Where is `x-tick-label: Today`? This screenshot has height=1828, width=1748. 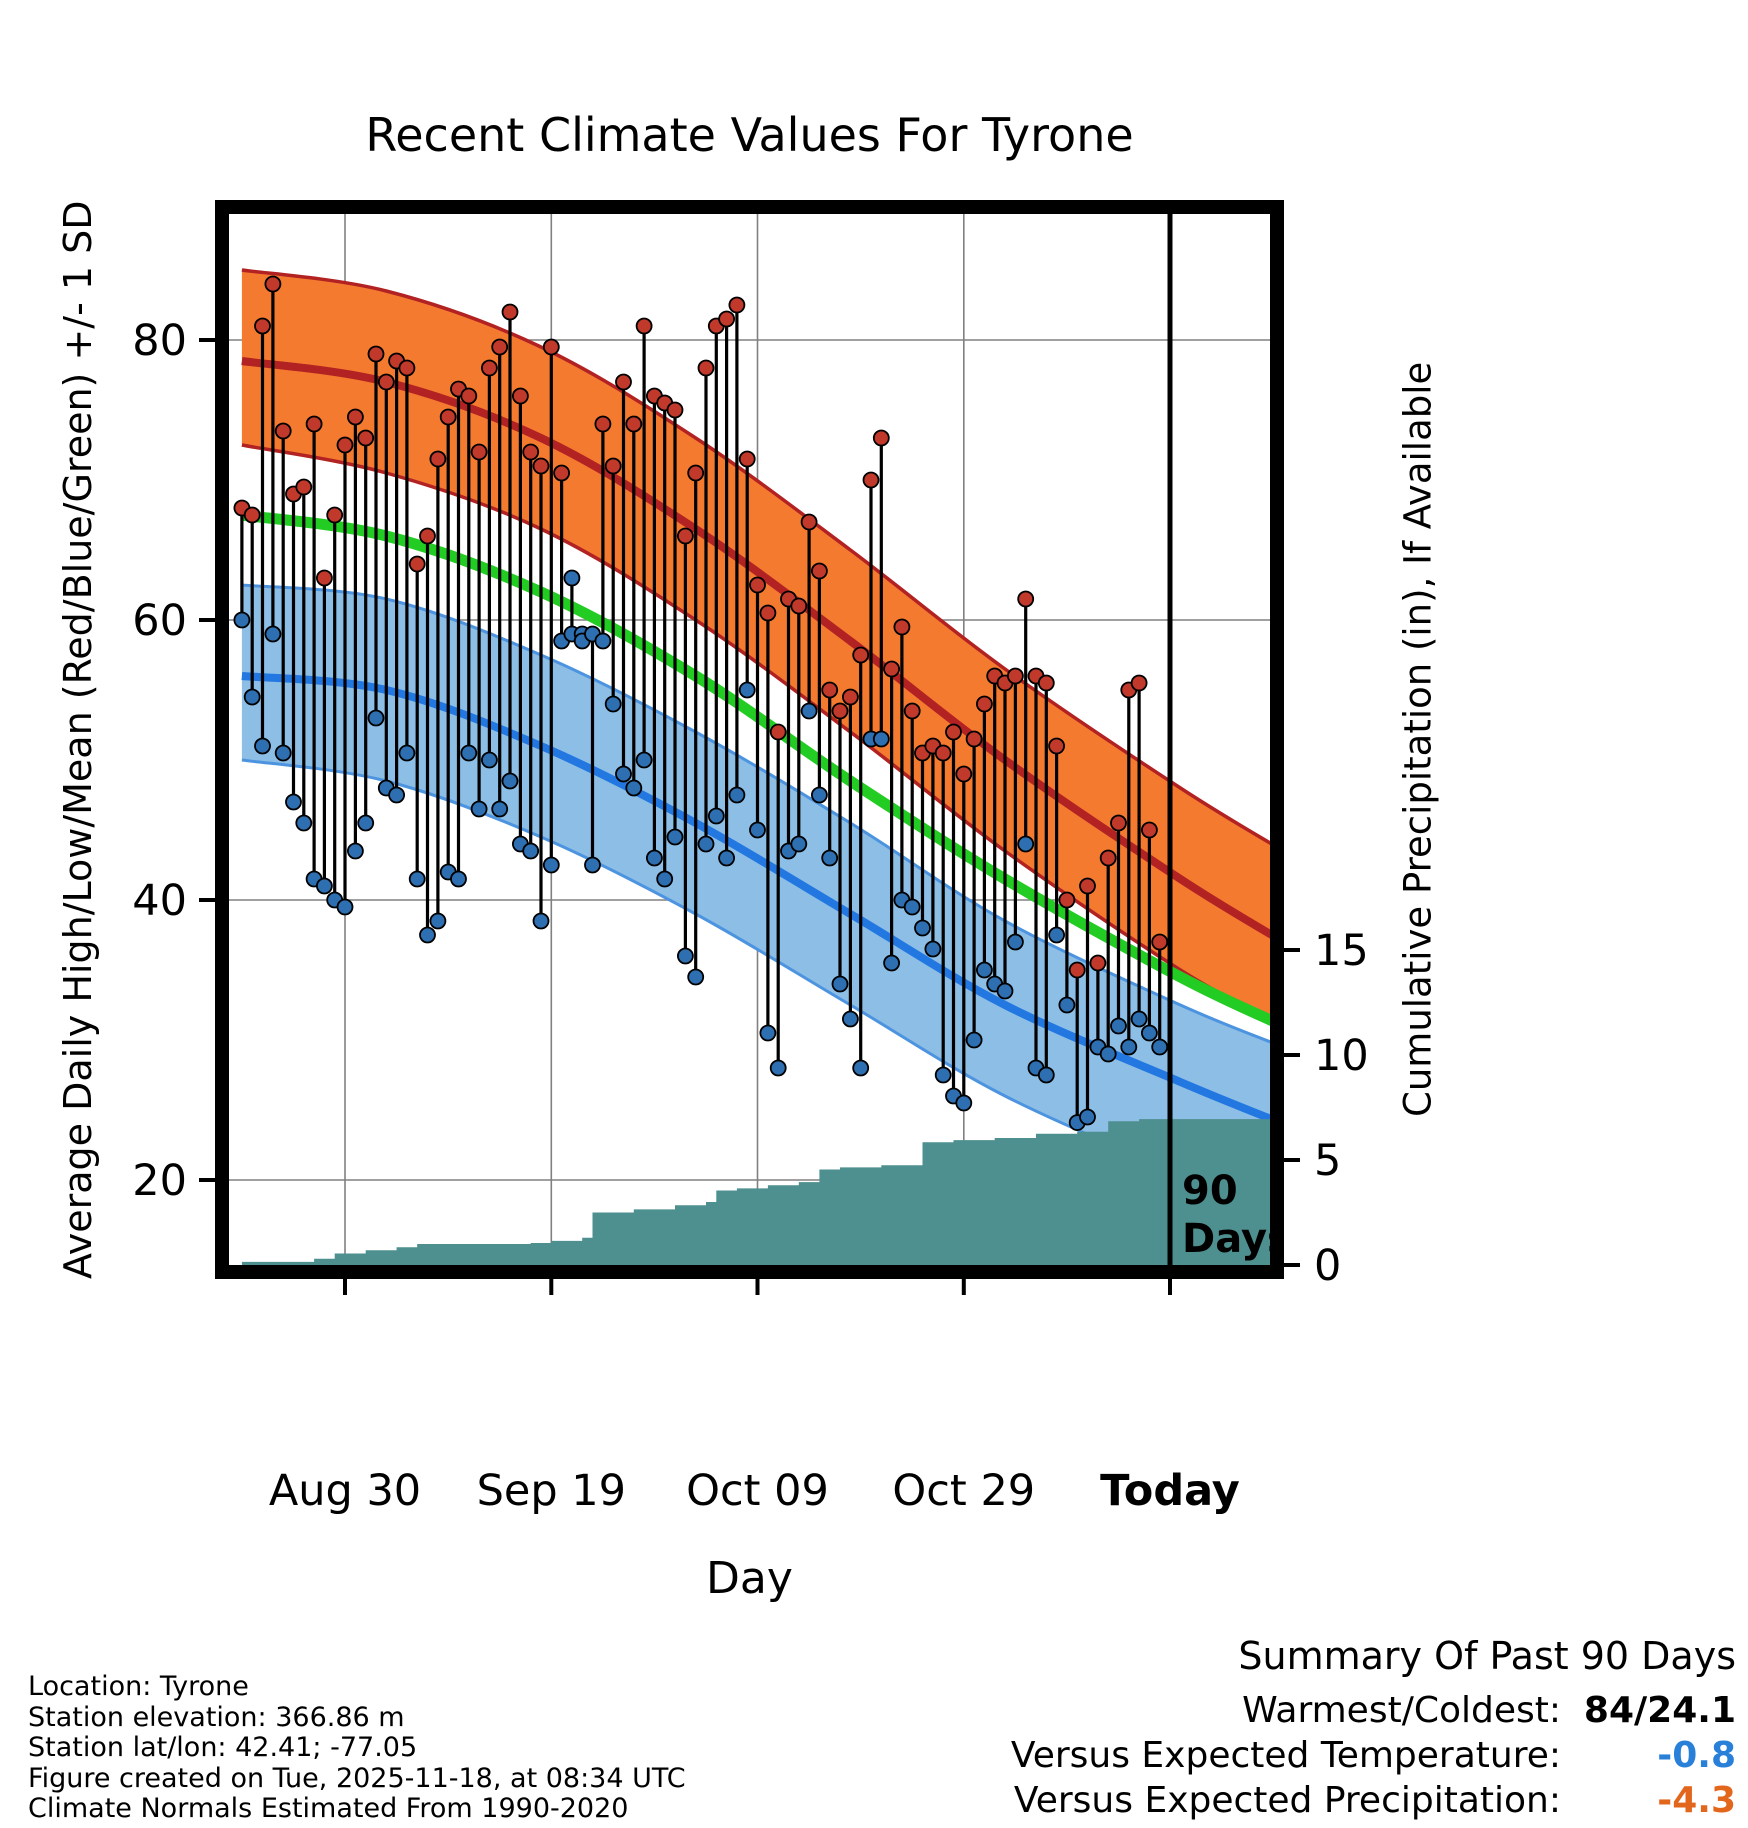
x-tick-label: Today is located at coordinates (1170, 1491).